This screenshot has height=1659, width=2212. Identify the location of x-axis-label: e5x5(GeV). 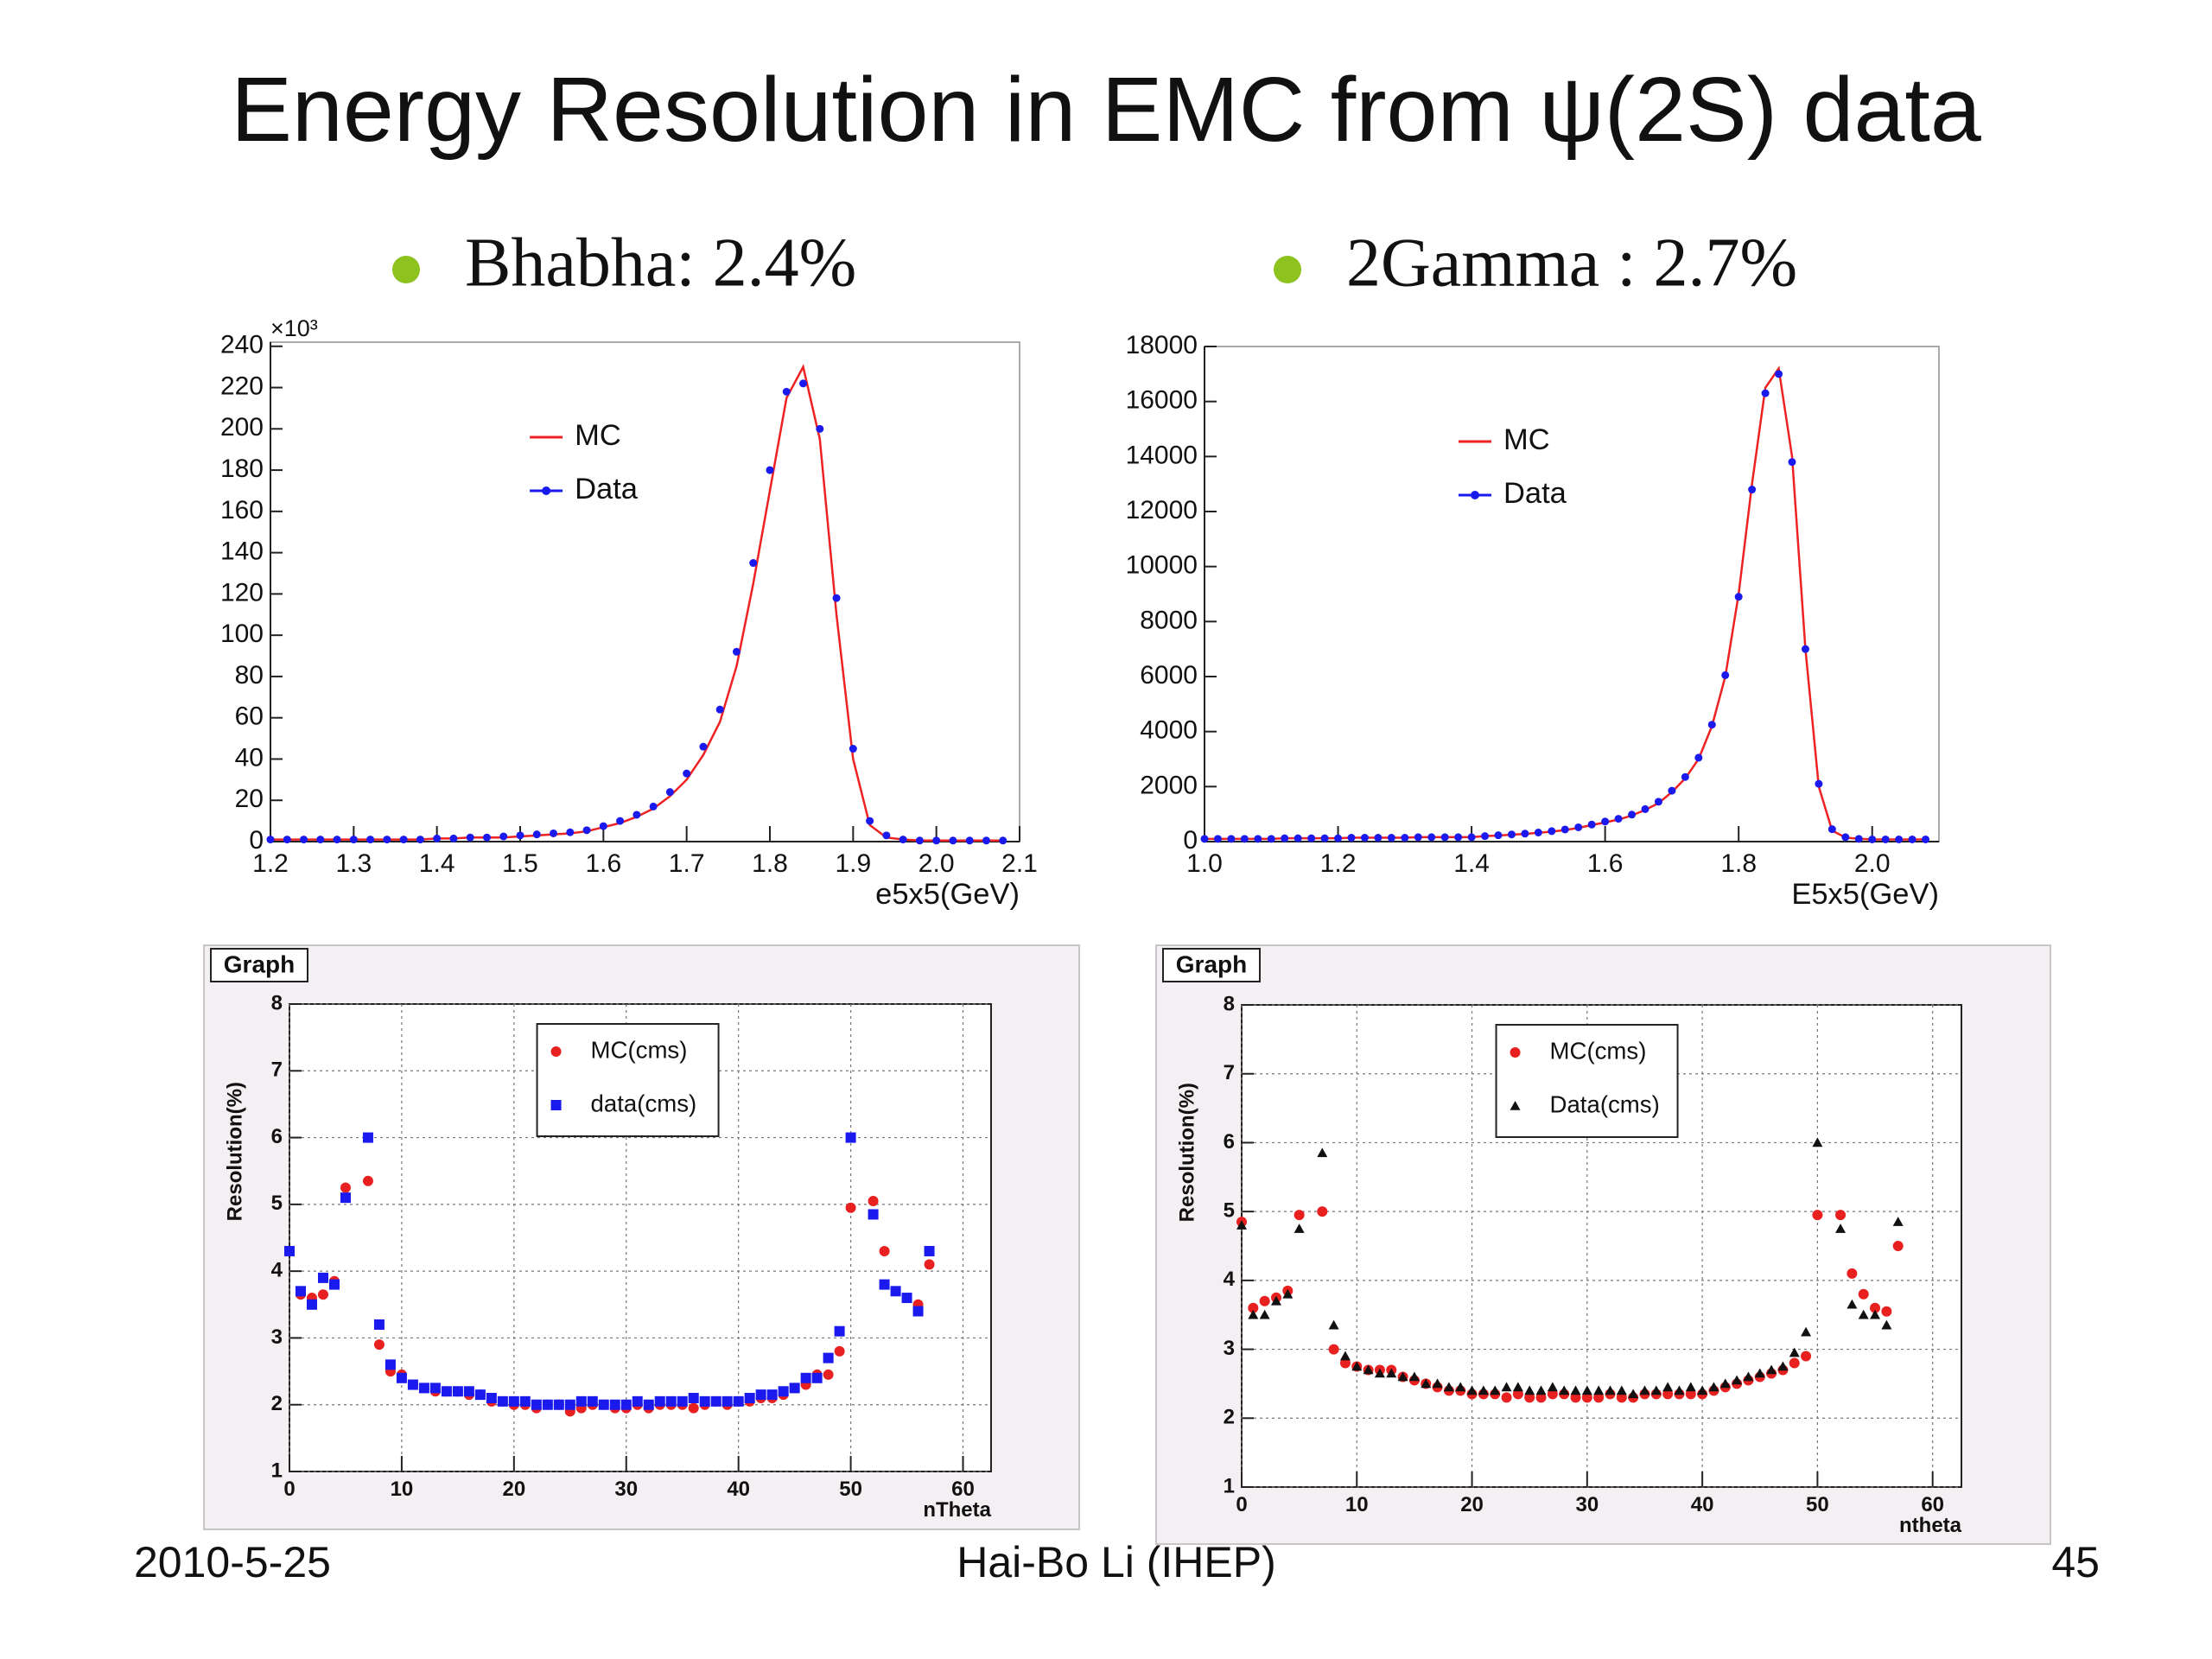
(947, 894).